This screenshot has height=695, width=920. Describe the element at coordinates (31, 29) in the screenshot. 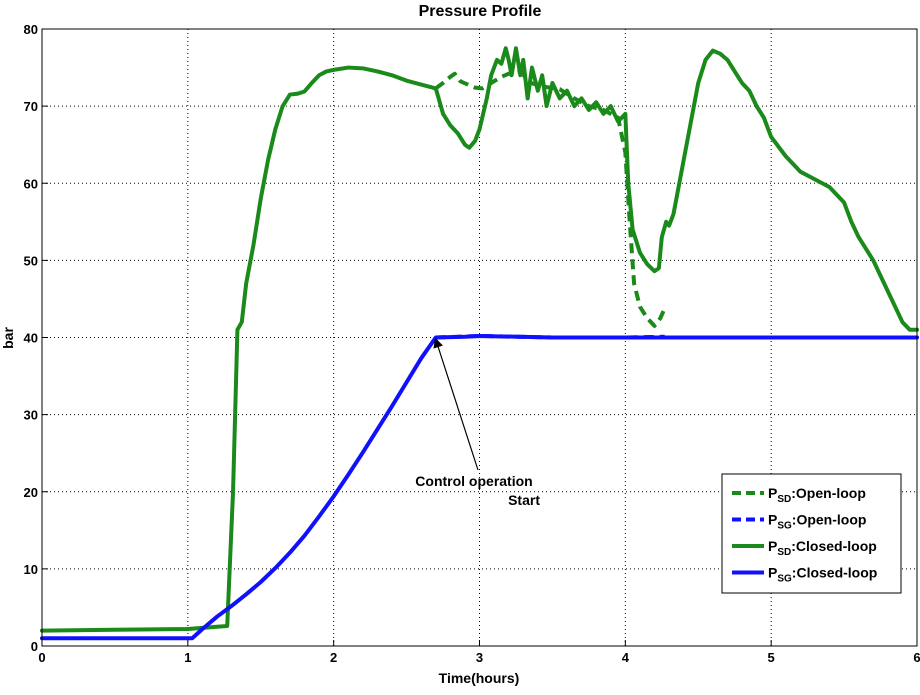

I see `y-tick-label: 80` at that location.